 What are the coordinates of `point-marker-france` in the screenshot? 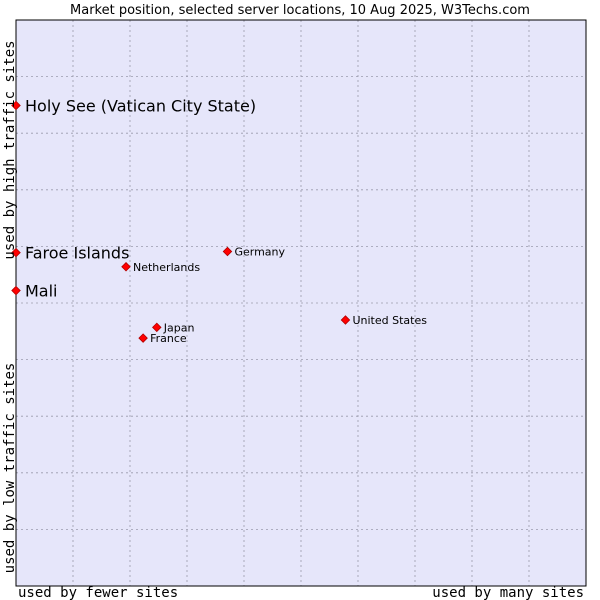 It's located at (143, 338).